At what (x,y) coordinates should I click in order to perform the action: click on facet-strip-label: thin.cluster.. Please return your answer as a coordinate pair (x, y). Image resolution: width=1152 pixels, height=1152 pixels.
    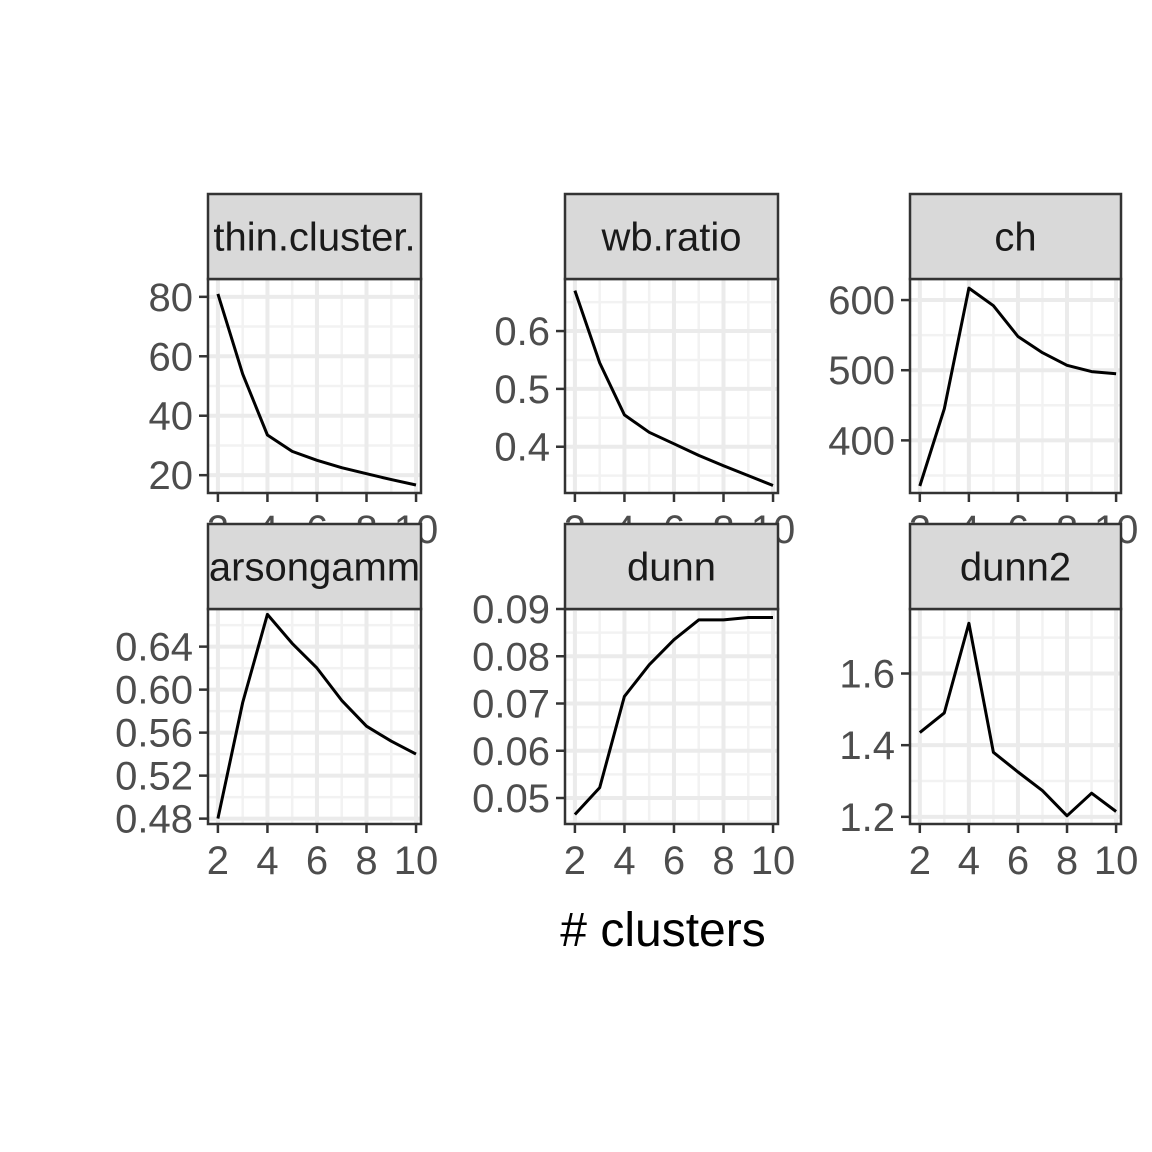
    Looking at the image, I should click on (314, 238).